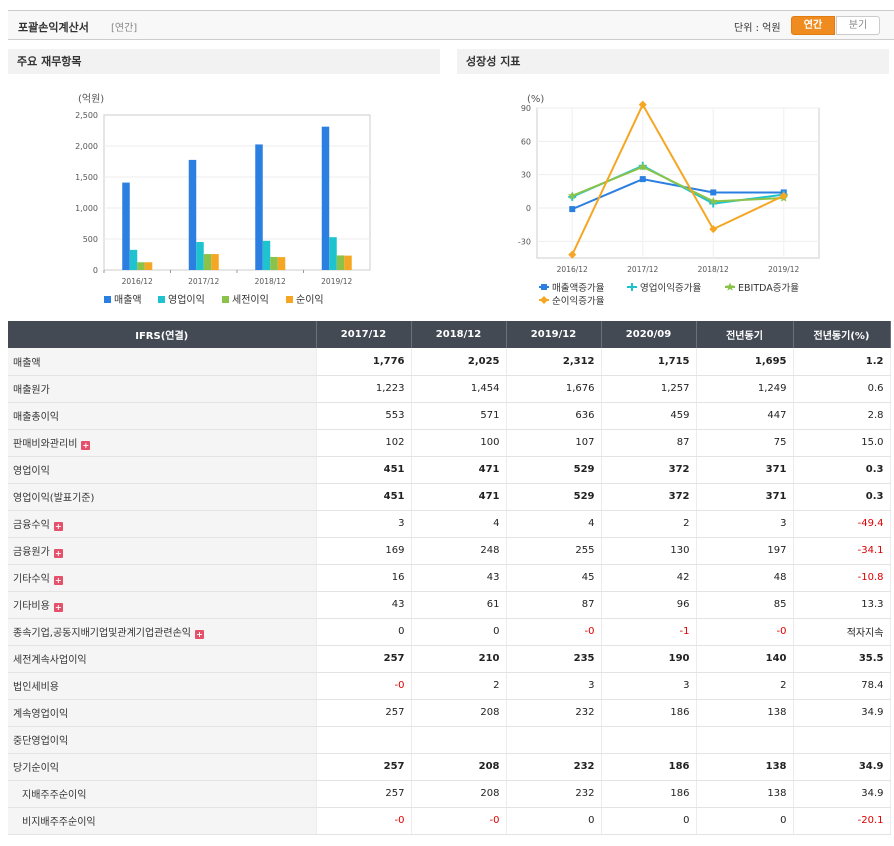 This screenshot has height=846, width=894. I want to click on table-cell: 636, so click(554, 416).